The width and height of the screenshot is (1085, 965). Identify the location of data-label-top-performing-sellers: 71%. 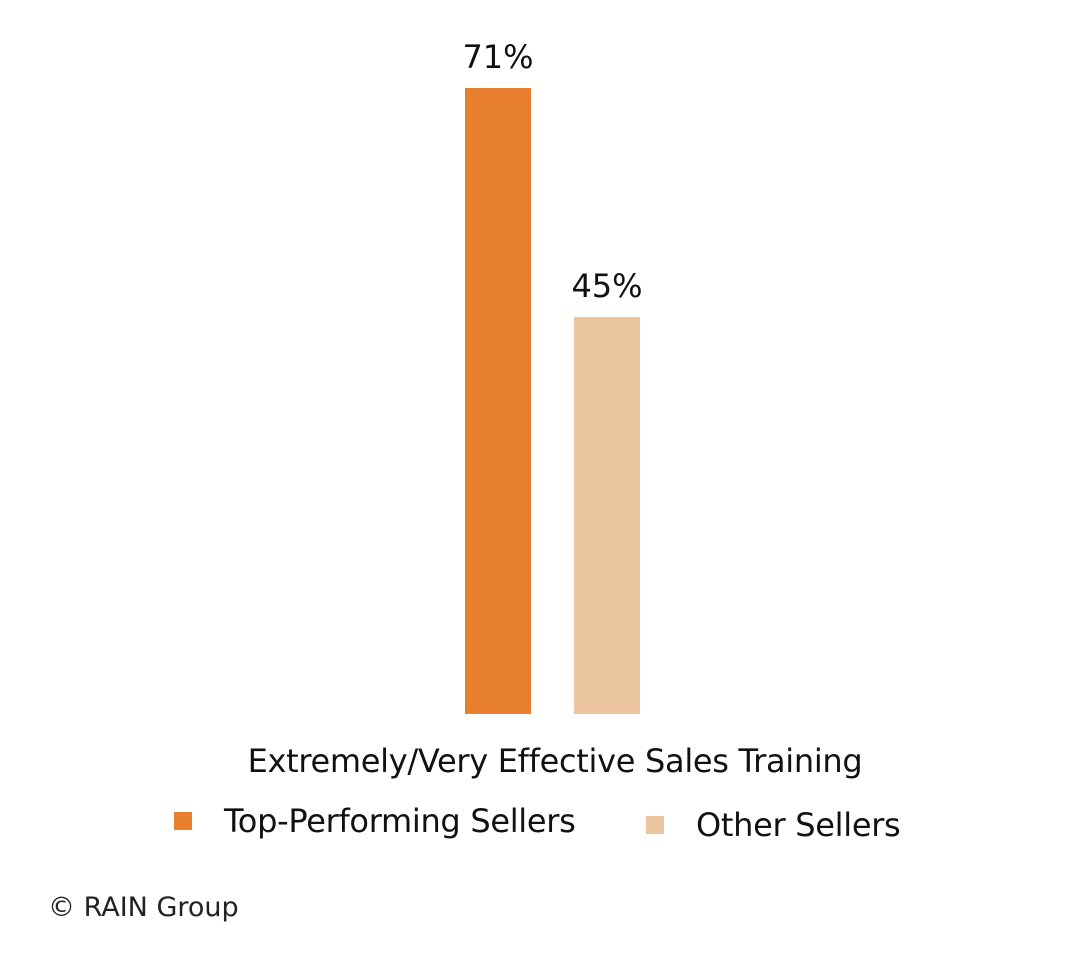
(498, 57).